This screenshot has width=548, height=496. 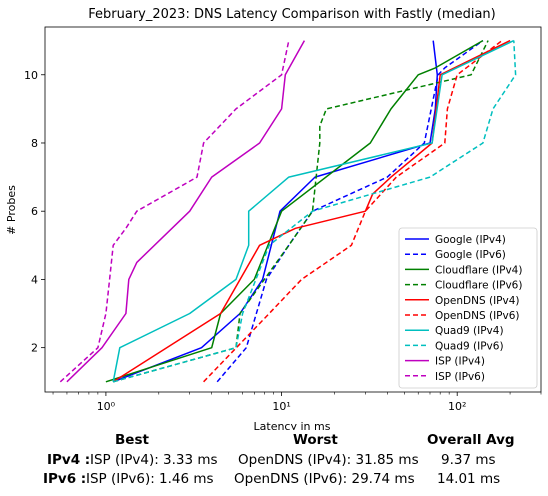 What do you see at coordinates (469, 479) in the screenshot?
I see `summary-row-ipv6-avg: 14.01 ms` at bounding box center [469, 479].